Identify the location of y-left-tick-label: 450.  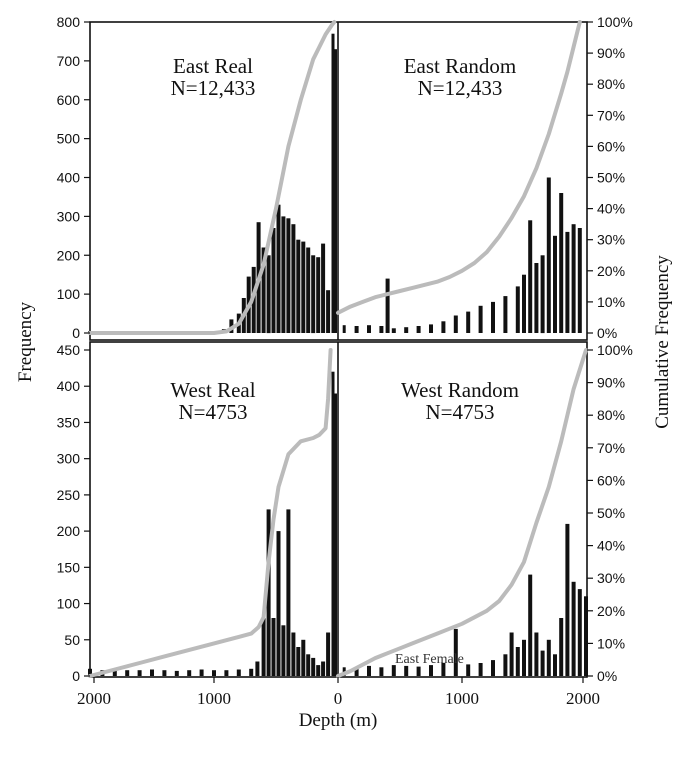
(69, 350).